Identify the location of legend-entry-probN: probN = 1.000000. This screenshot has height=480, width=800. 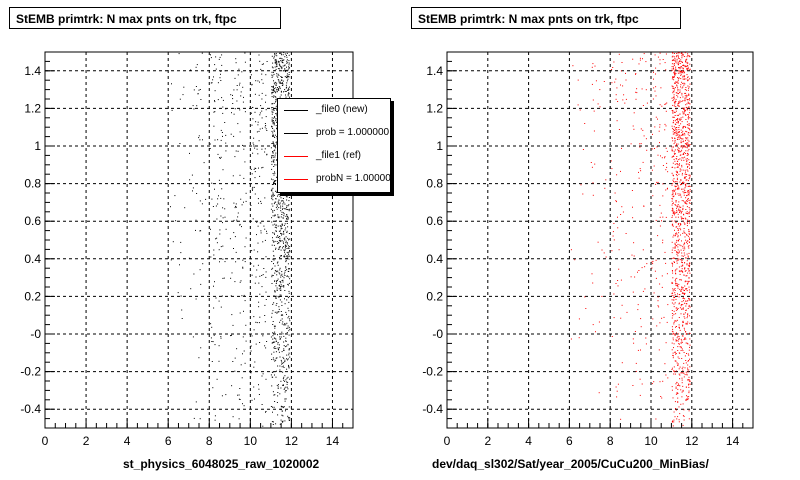
(334, 179).